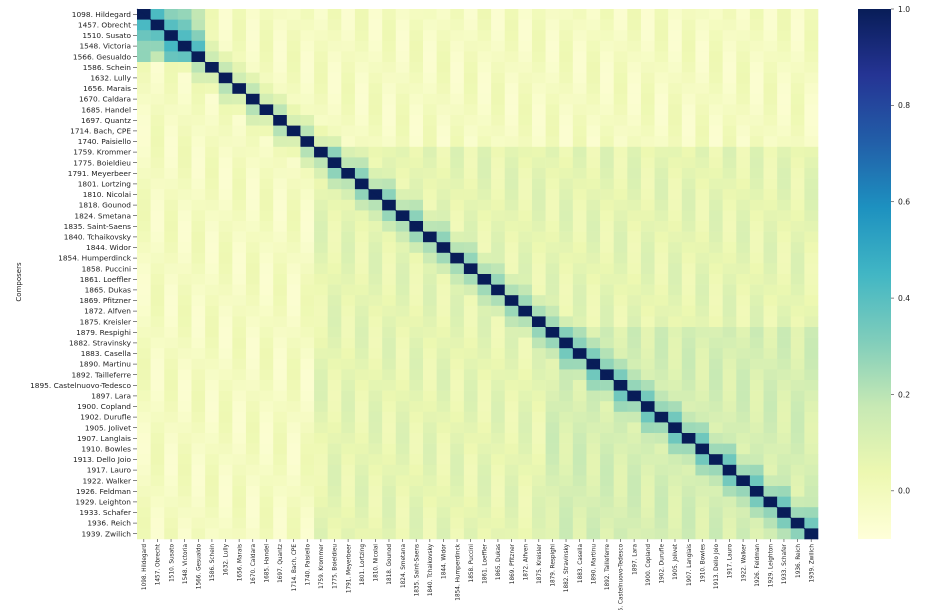 The image size is (932, 610). What do you see at coordinates (105, 99) in the screenshot?
I see `y-tick-label: 1670. Caldara` at bounding box center [105, 99].